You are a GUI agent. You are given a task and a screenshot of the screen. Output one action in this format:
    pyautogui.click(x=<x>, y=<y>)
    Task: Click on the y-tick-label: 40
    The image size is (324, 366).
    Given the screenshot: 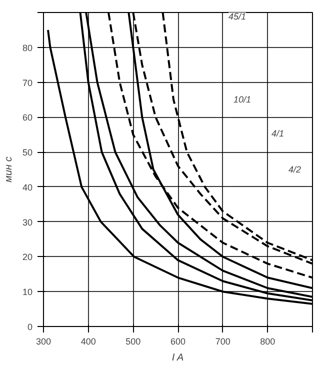 What is the action you would take?
    pyautogui.click(x=27, y=187)
    